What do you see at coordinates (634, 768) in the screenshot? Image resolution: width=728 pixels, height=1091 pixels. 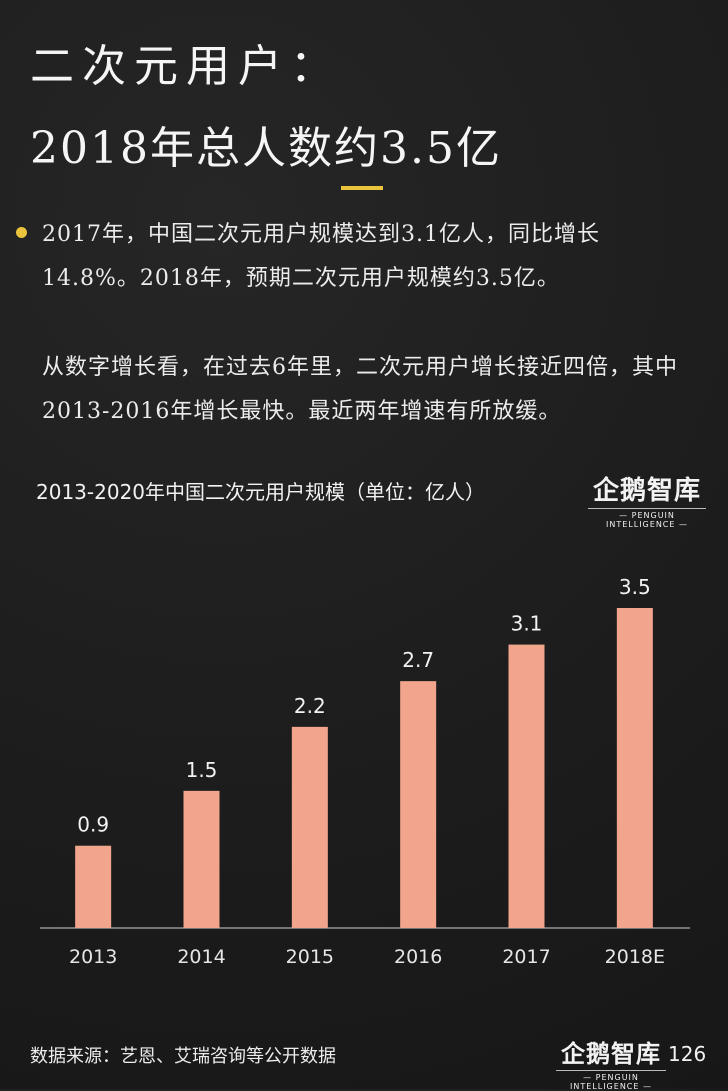 I see `bar-2018E` at bounding box center [634, 768].